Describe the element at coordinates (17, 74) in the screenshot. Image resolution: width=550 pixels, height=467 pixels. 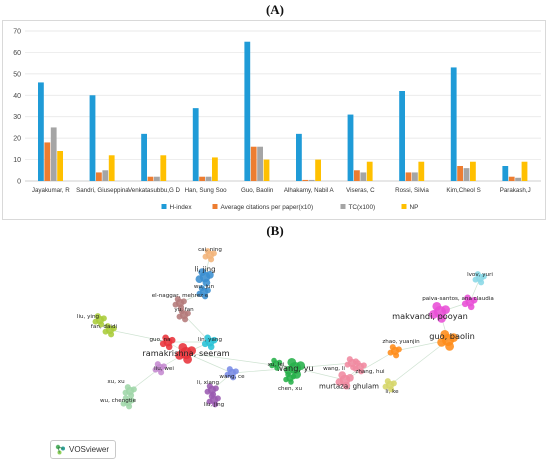
I see `y-tick-label: 50` at that location.